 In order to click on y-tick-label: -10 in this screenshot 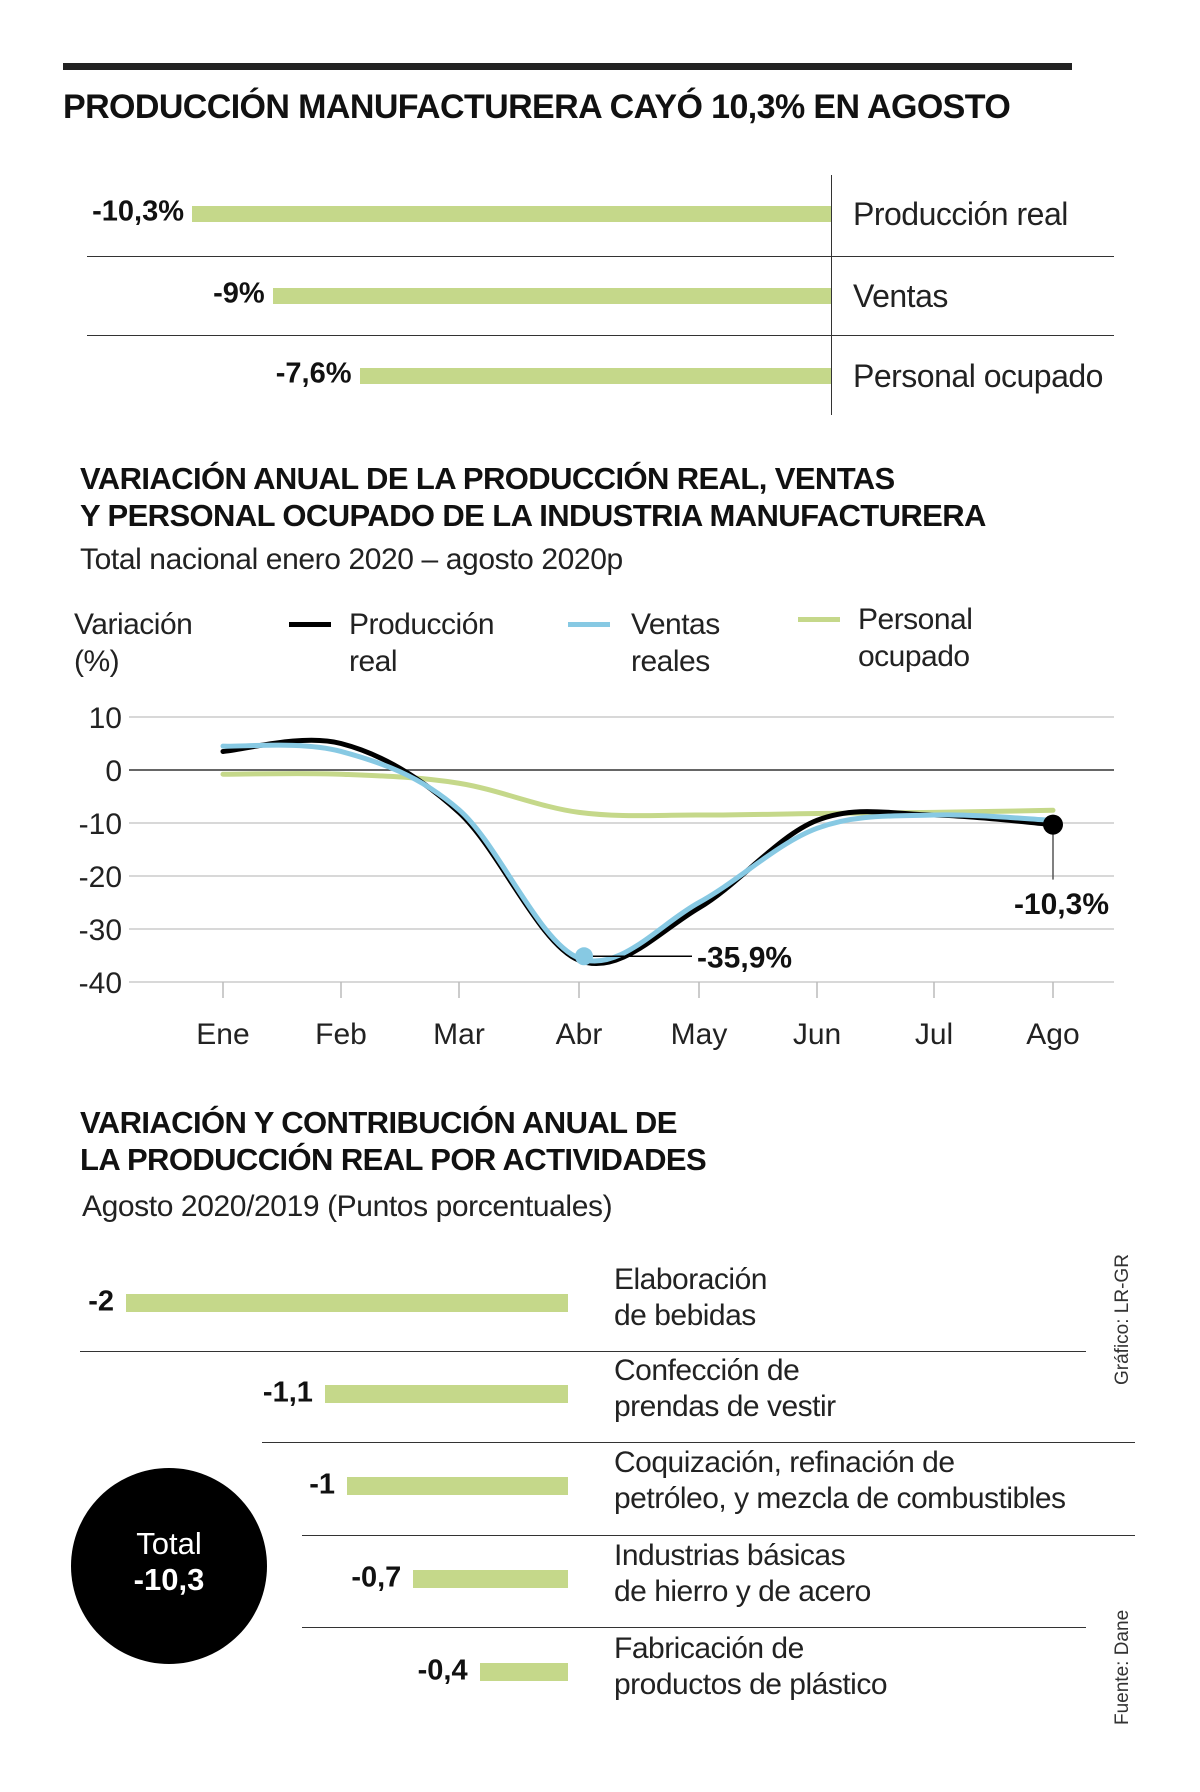, I will do `click(100, 824)`.